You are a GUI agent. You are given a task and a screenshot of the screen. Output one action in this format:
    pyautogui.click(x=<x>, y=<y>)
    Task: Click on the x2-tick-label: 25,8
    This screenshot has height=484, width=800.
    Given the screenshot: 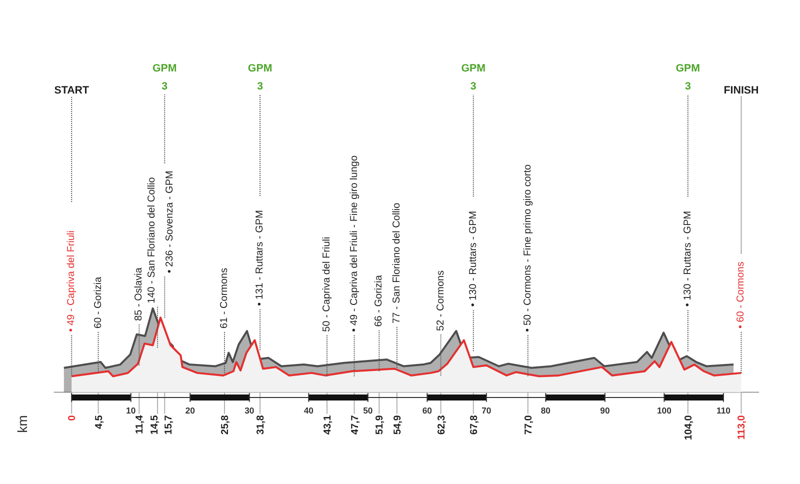 What is the action you would take?
    pyautogui.click(x=225, y=424)
    